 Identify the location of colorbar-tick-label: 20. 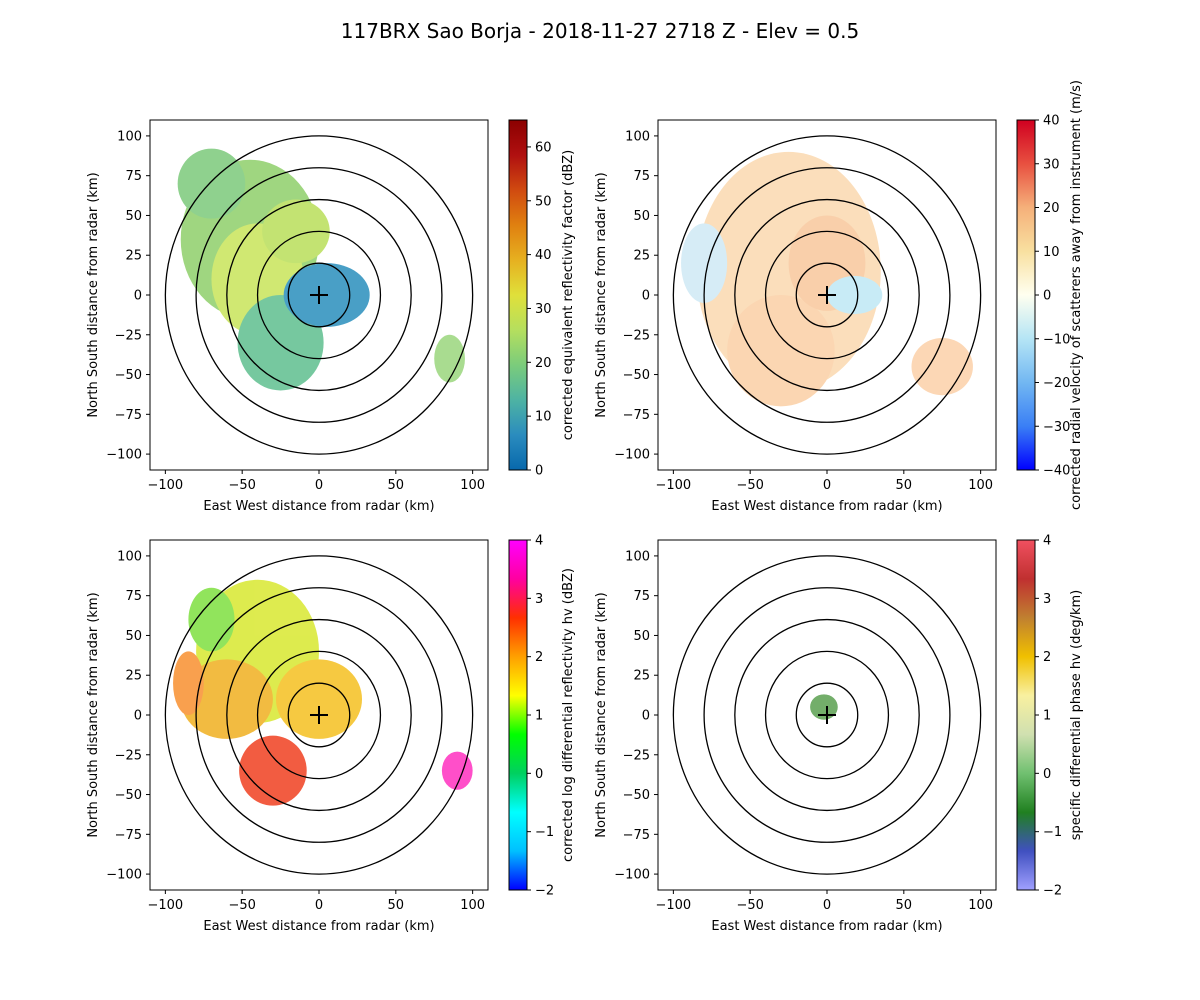
(543, 363).